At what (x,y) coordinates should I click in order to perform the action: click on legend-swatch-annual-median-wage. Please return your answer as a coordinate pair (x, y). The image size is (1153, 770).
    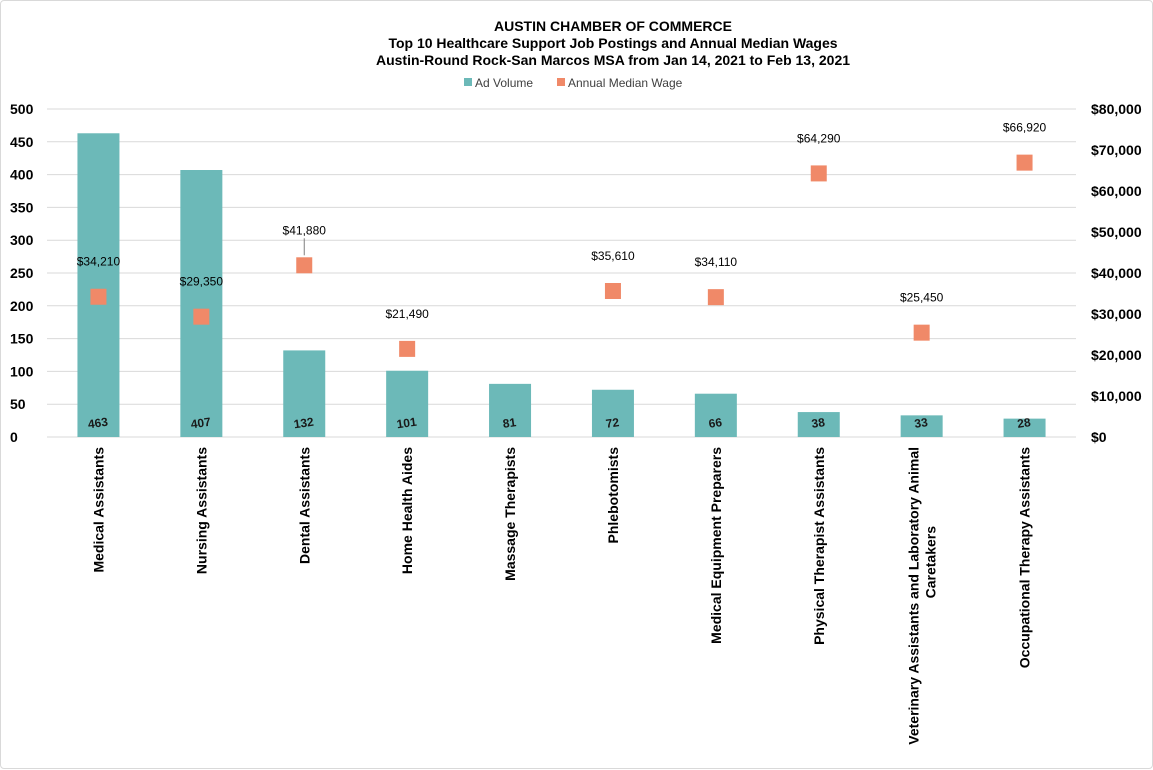
    Looking at the image, I should click on (561, 82).